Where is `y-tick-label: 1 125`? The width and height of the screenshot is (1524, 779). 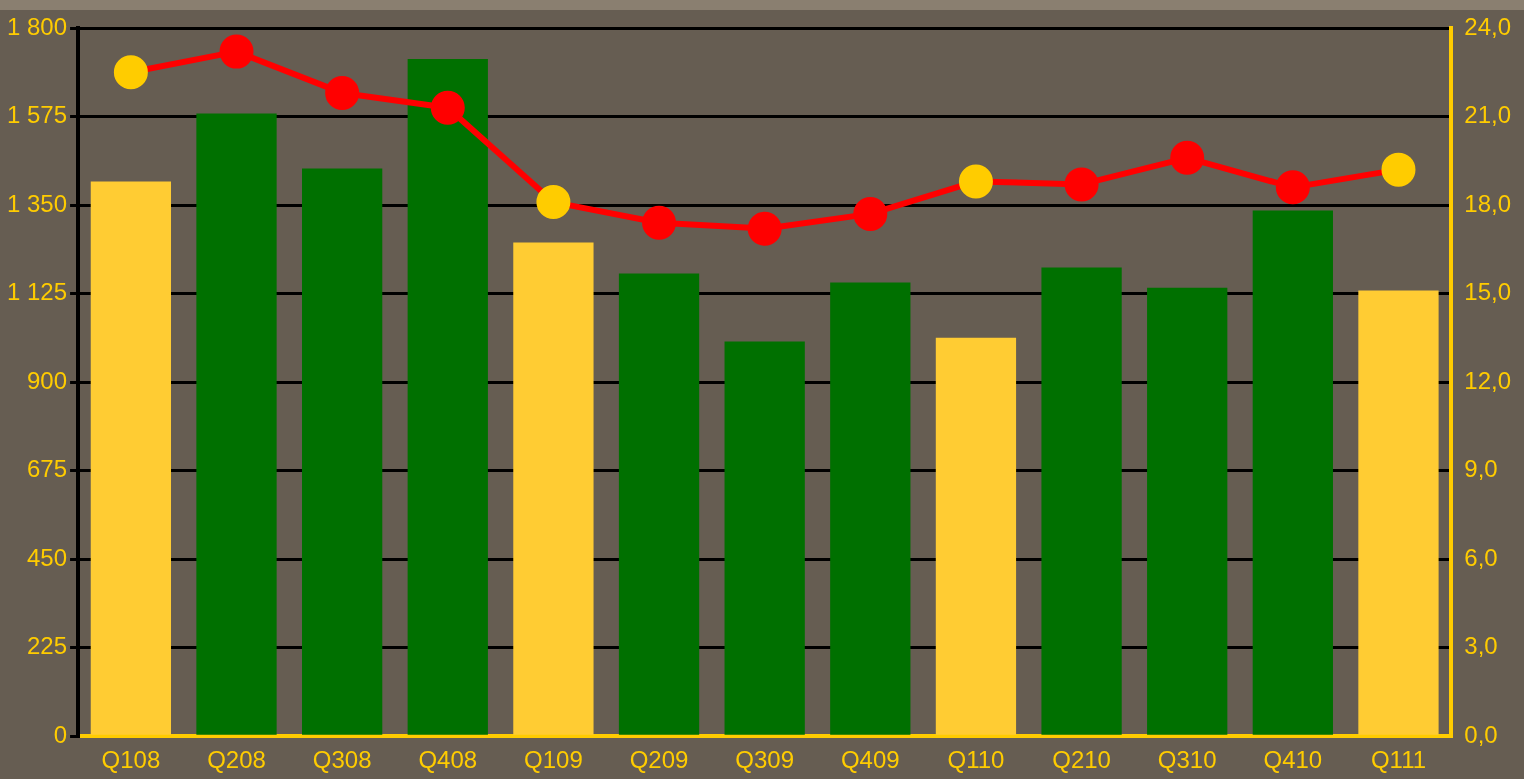
y-tick-label: 1 125 is located at coordinates (37, 292).